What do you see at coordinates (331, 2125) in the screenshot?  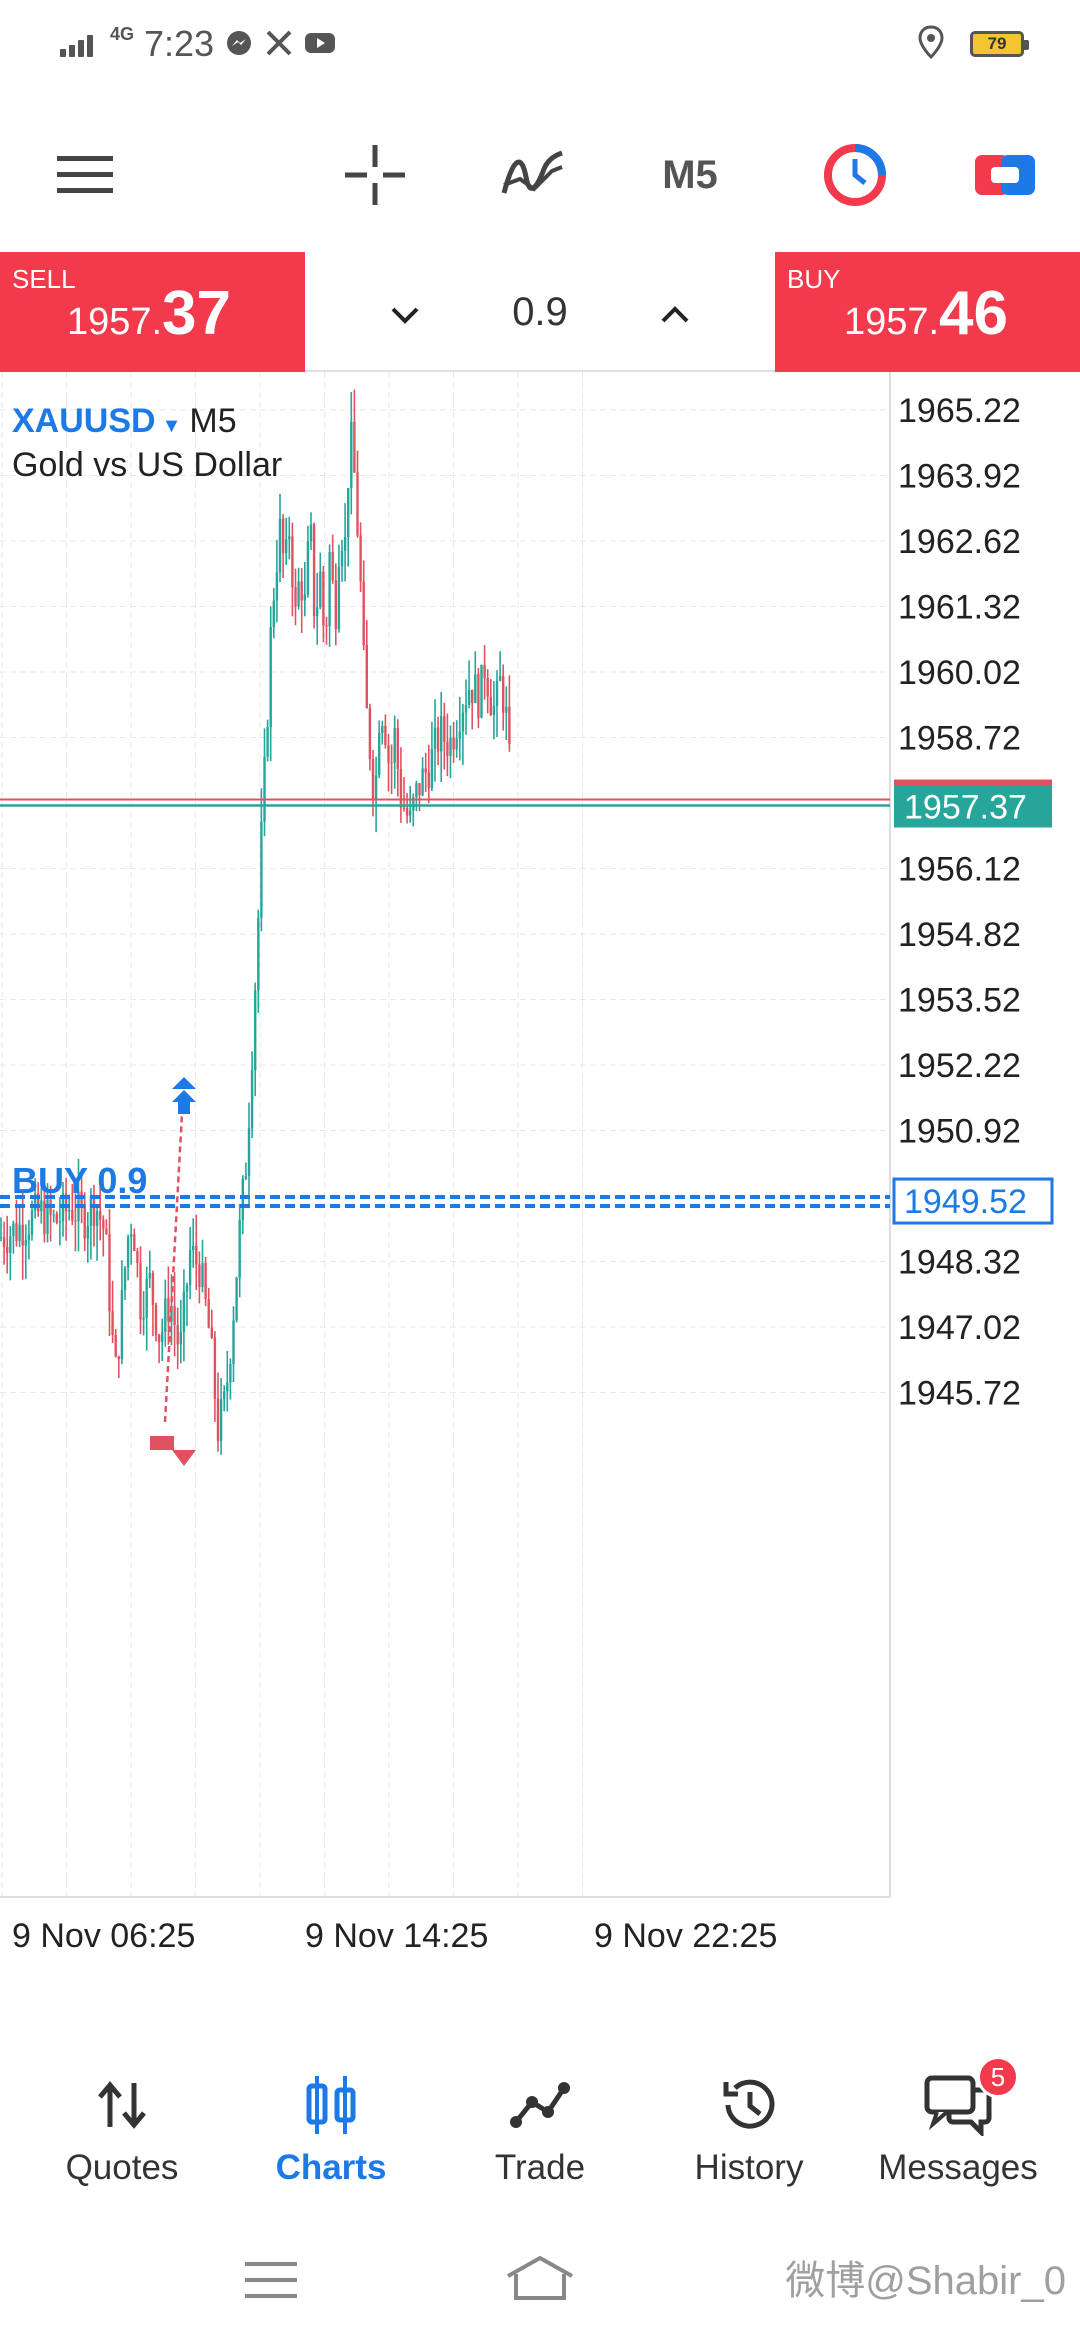 I see `nav-charts: Charts` at bounding box center [331, 2125].